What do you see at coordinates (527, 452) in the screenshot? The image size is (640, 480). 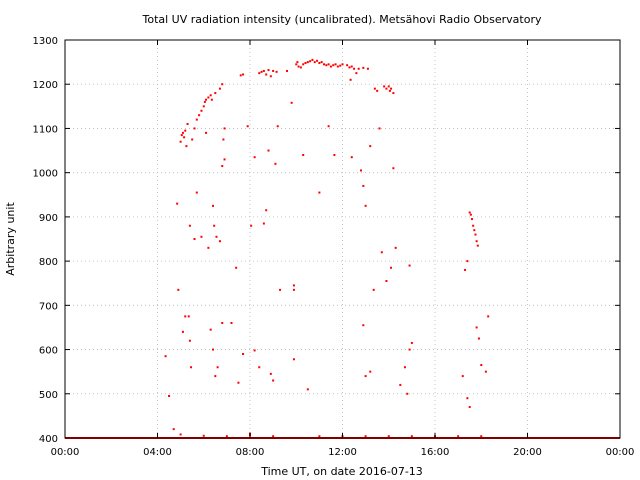 I see `x-tick-label: 20:00` at bounding box center [527, 452].